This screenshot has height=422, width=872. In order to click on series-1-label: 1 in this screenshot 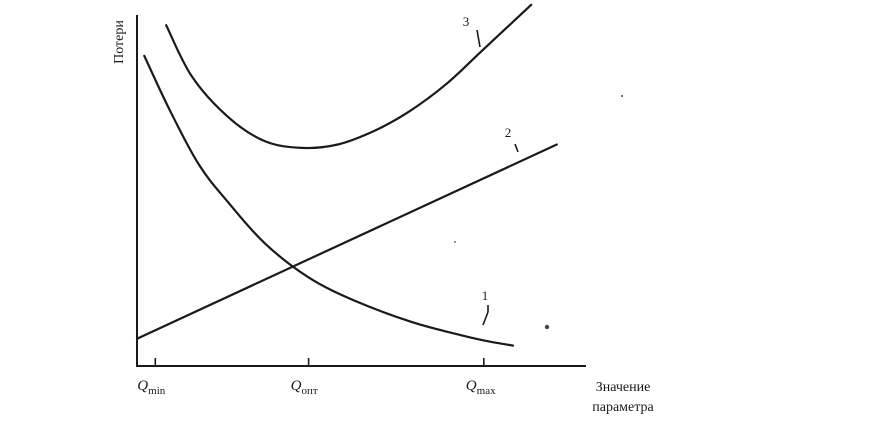, I will do `click(485, 295)`.